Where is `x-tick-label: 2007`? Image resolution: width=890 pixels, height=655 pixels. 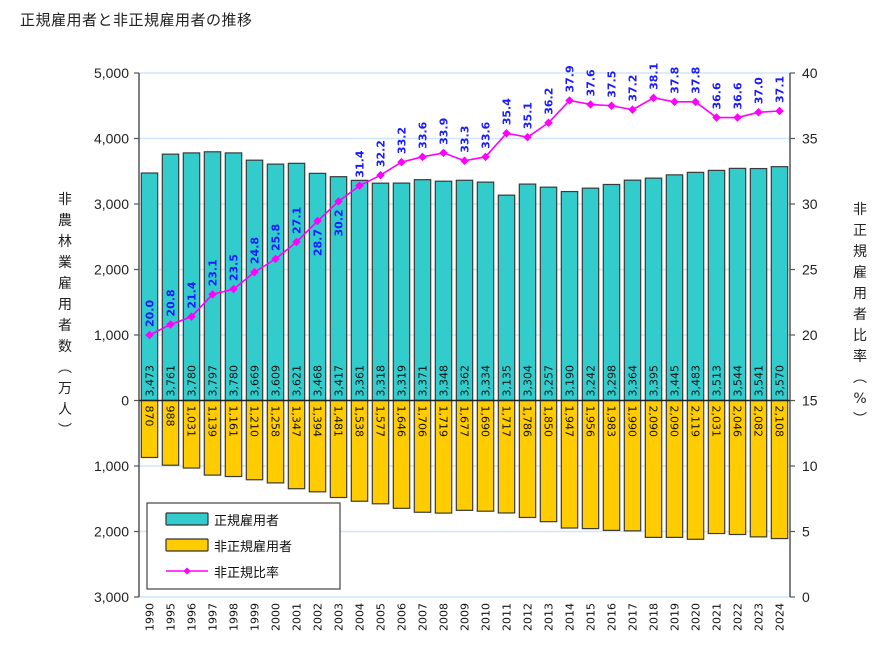
x-tick-label: 2007 is located at coordinates (423, 617).